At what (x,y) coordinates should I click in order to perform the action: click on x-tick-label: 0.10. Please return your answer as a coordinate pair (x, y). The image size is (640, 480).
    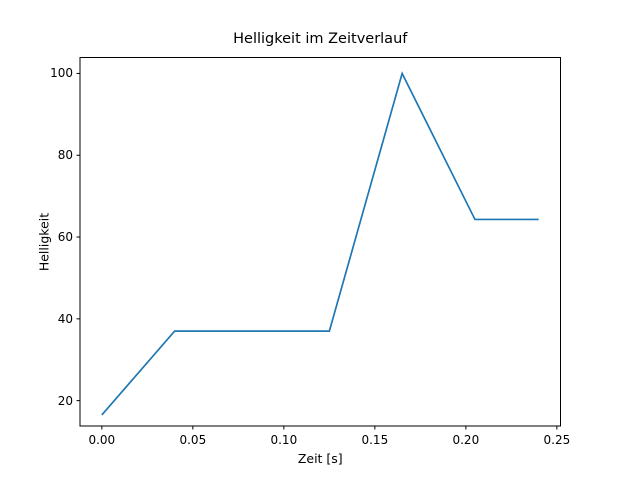
    Looking at the image, I should click on (284, 440).